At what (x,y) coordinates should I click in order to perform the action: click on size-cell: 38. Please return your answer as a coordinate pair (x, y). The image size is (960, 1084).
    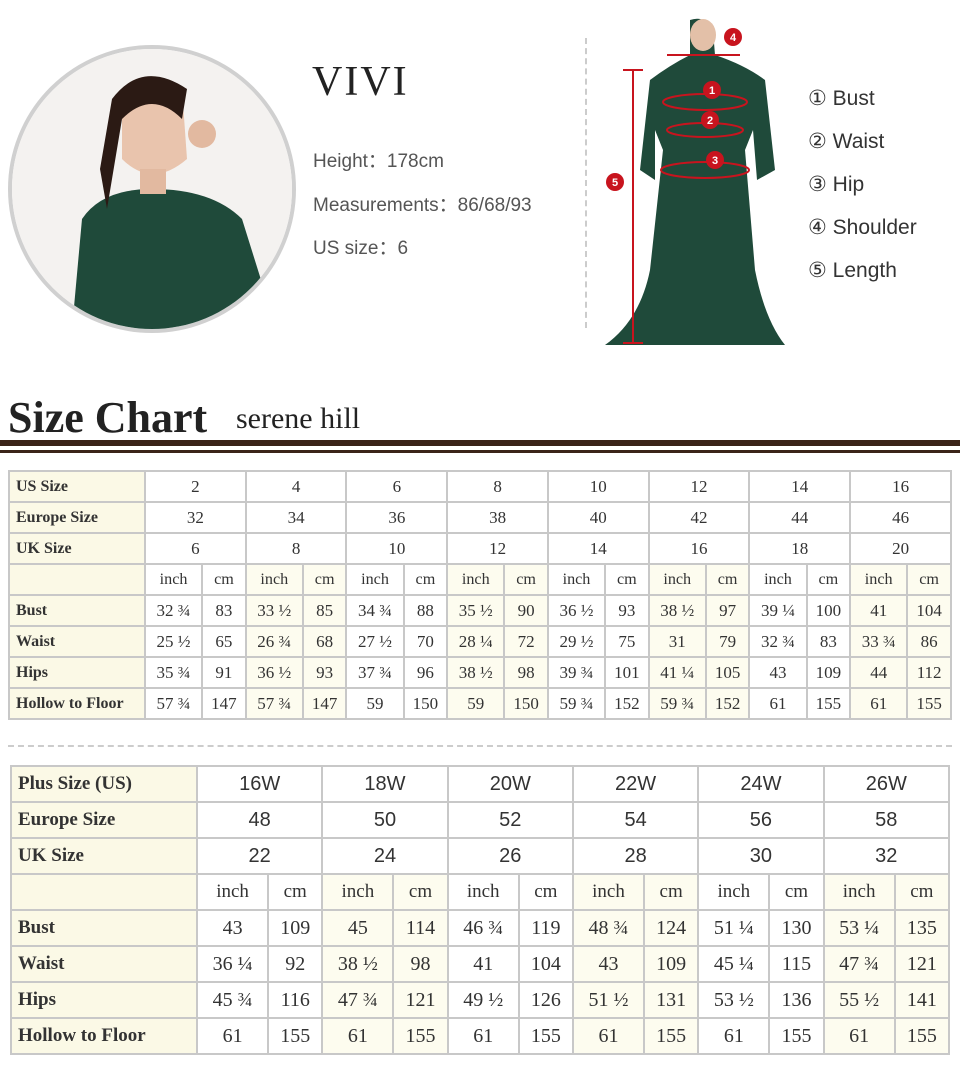
    Looking at the image, I should click on (497, 517).